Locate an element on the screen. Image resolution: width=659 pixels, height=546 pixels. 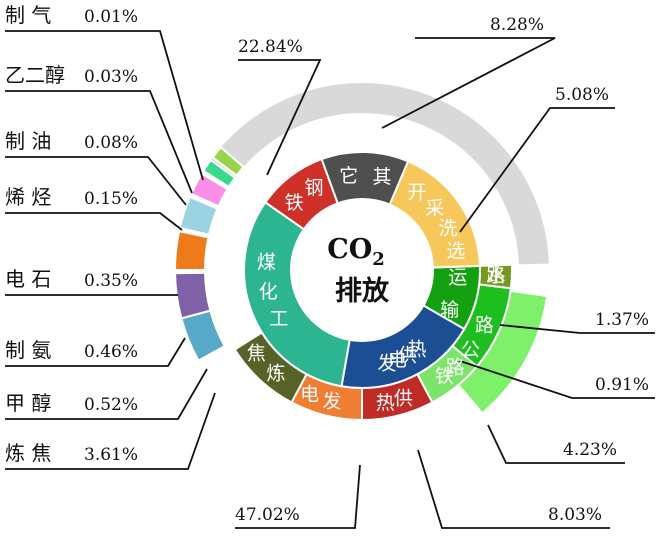
inner-segment-label-1: 发 is located at coordinates (386, 364).